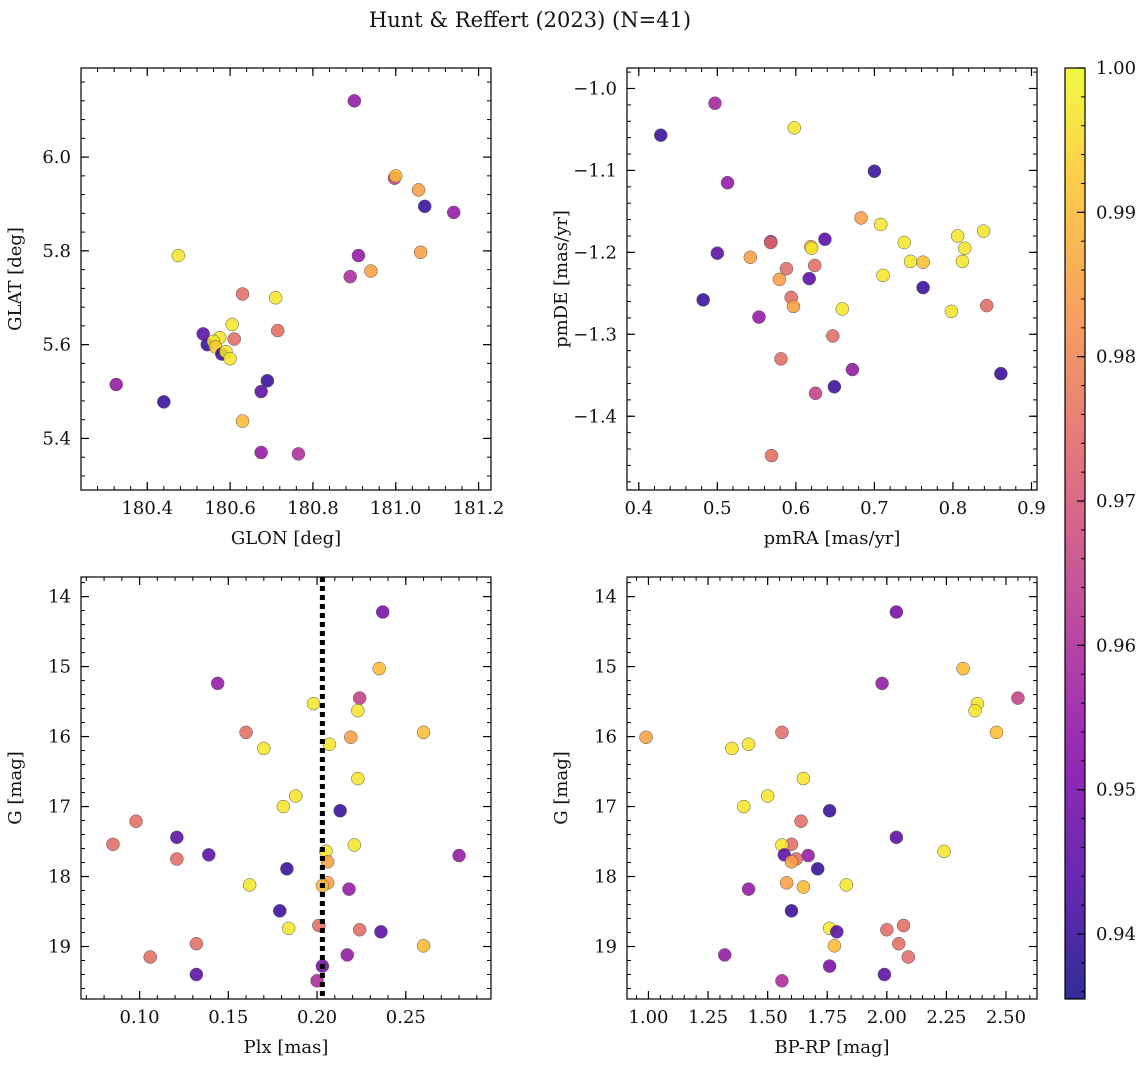 The image size is (1148, 1067). I want to click on x-tick-label: 180.6, so click(230, 508).